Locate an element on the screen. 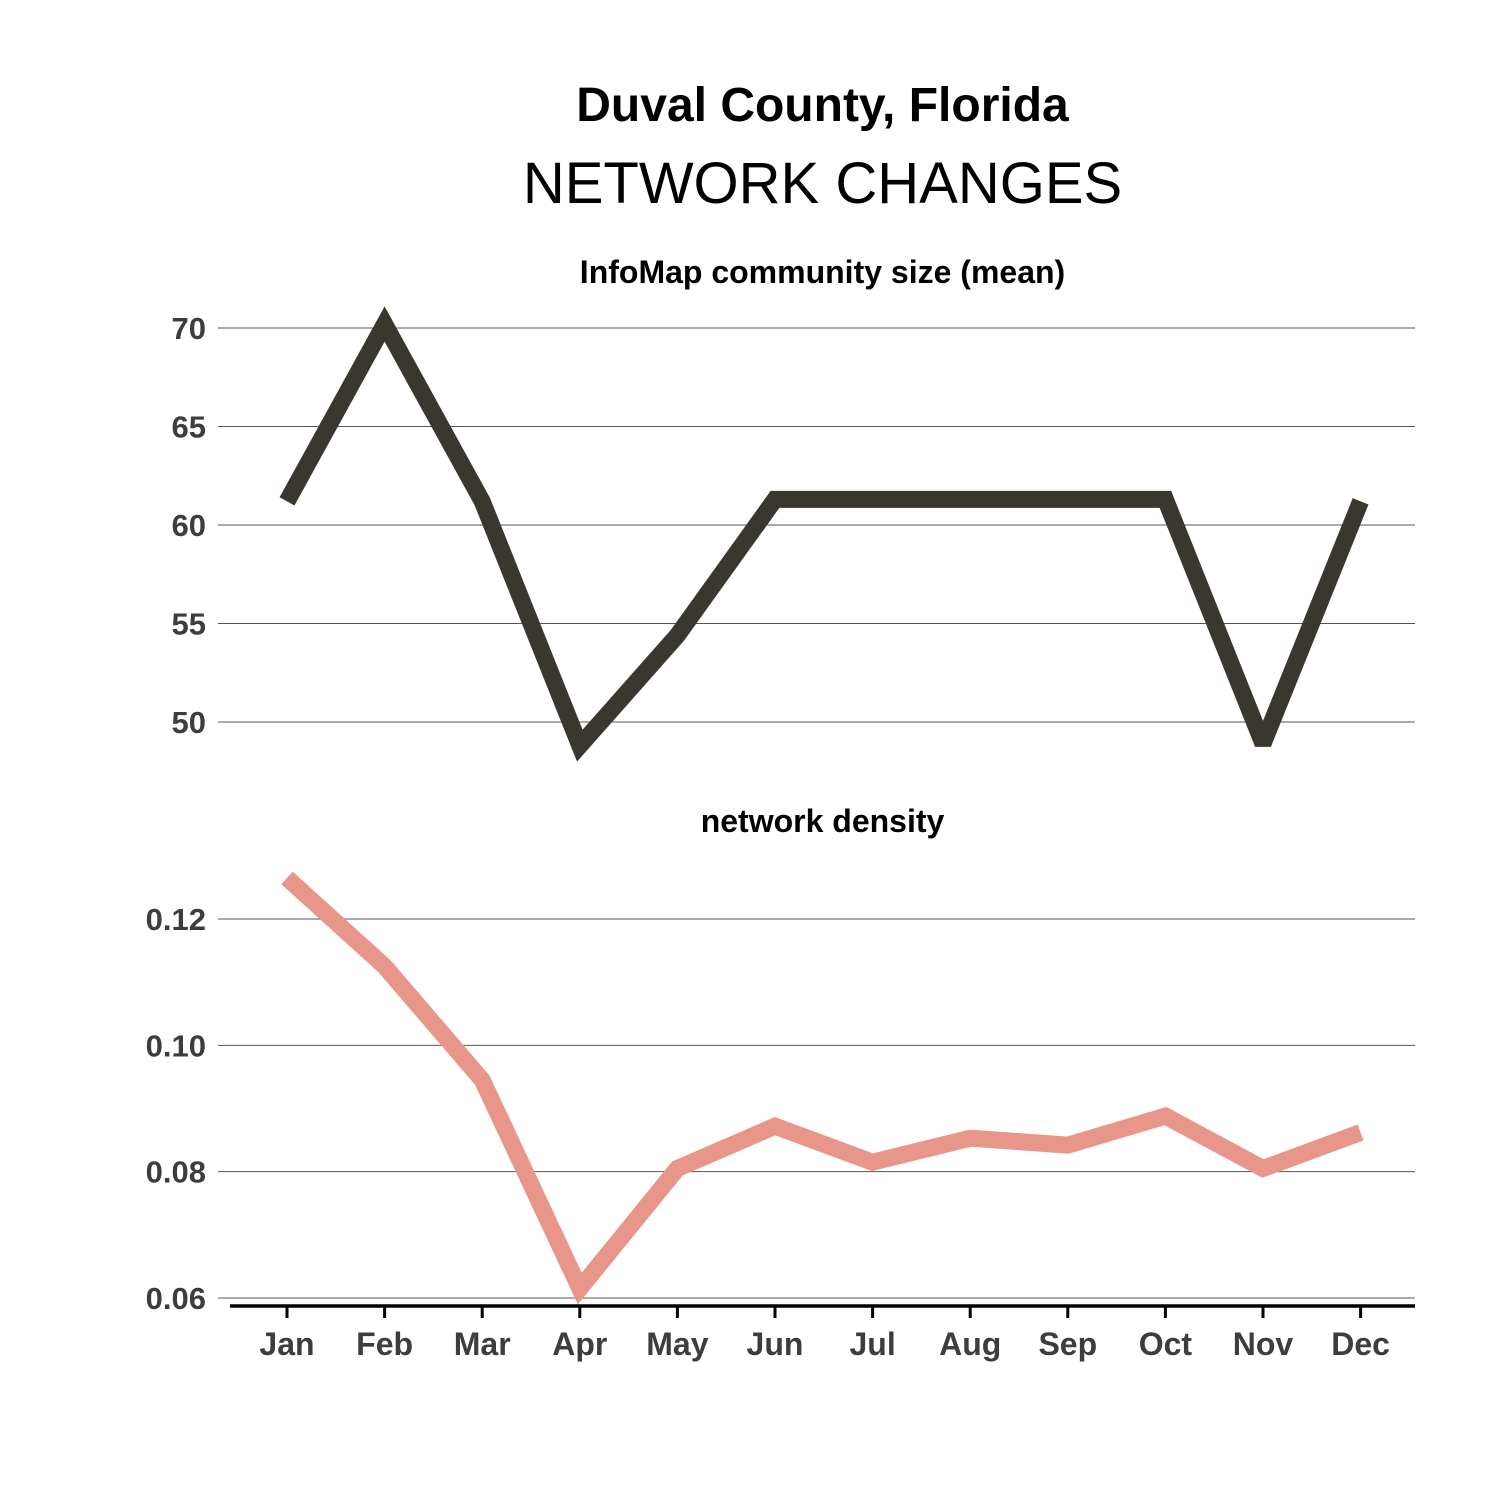 Image resolution: width=1500 pixels, height=1500 pixels. y-tick-label: 55 is located at coordinates (189, 624).